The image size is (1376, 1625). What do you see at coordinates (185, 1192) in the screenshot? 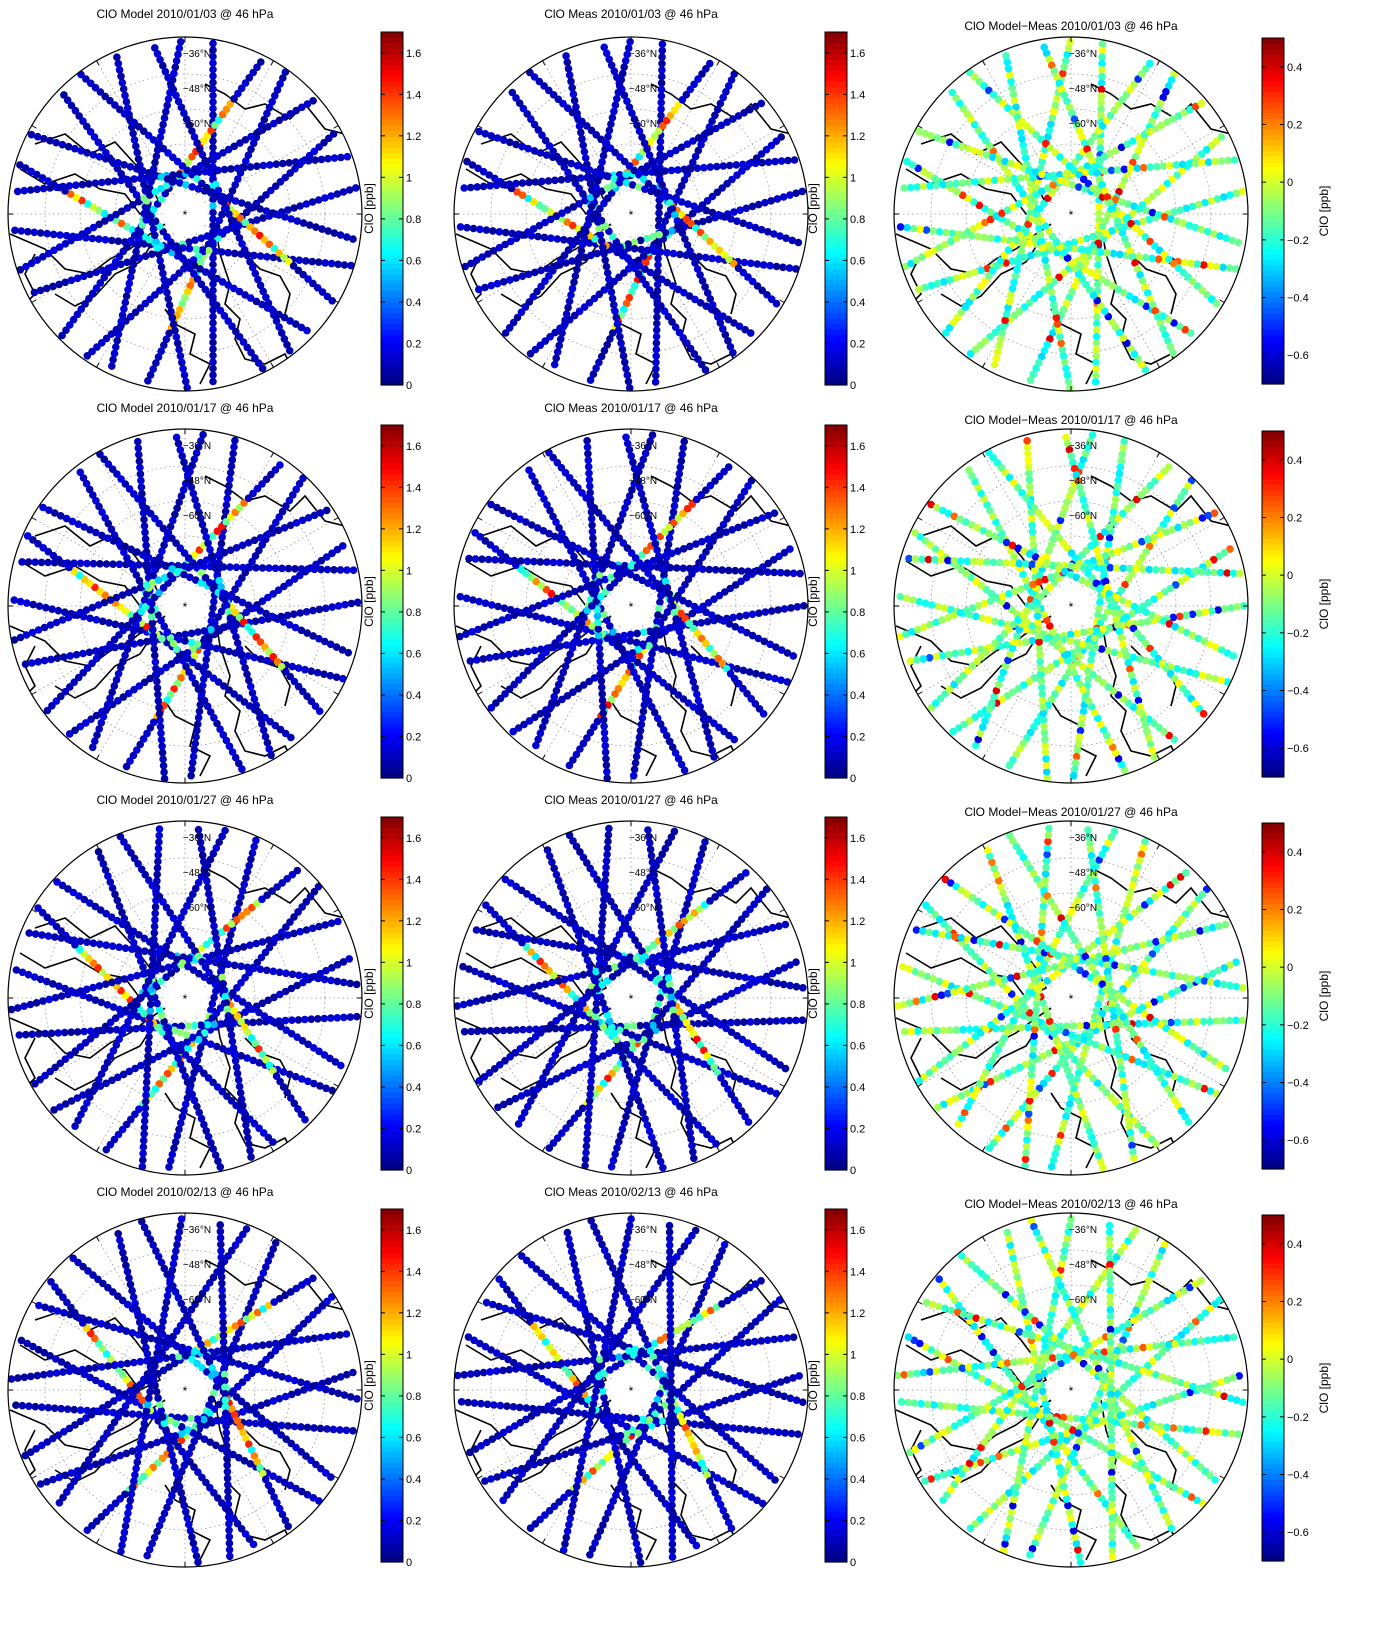
I see `panel-title: ClO Model 2010/02/13 @ 46 hPa` at bounding box center [185, 1192].